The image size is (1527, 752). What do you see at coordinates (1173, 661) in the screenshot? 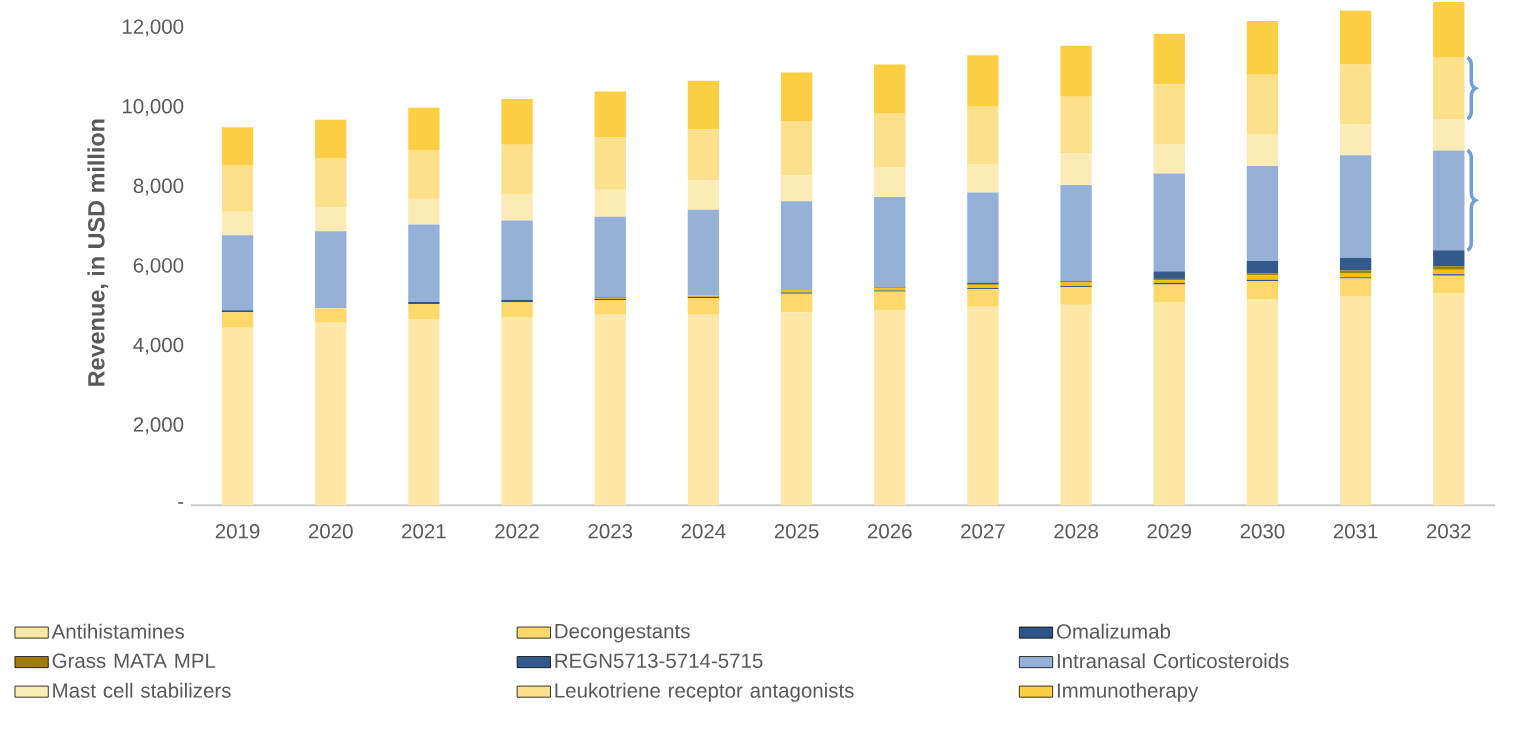
I see `legend-label: Intranasal Corticosteroids` at bounding box center [1173, 661].